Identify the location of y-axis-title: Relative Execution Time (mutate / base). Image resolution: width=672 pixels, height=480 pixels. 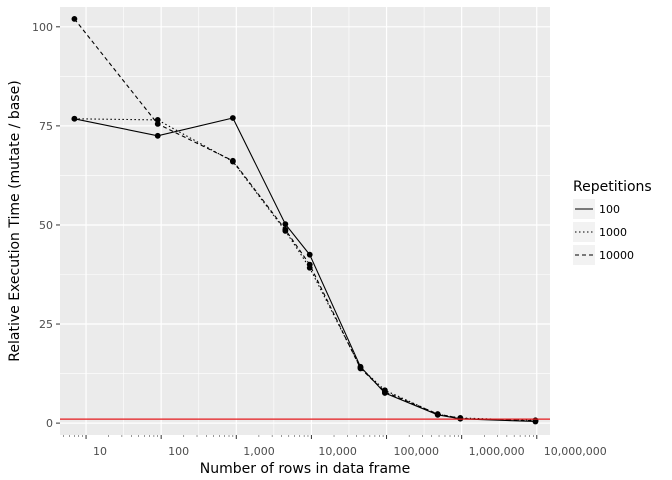
(15, 220).